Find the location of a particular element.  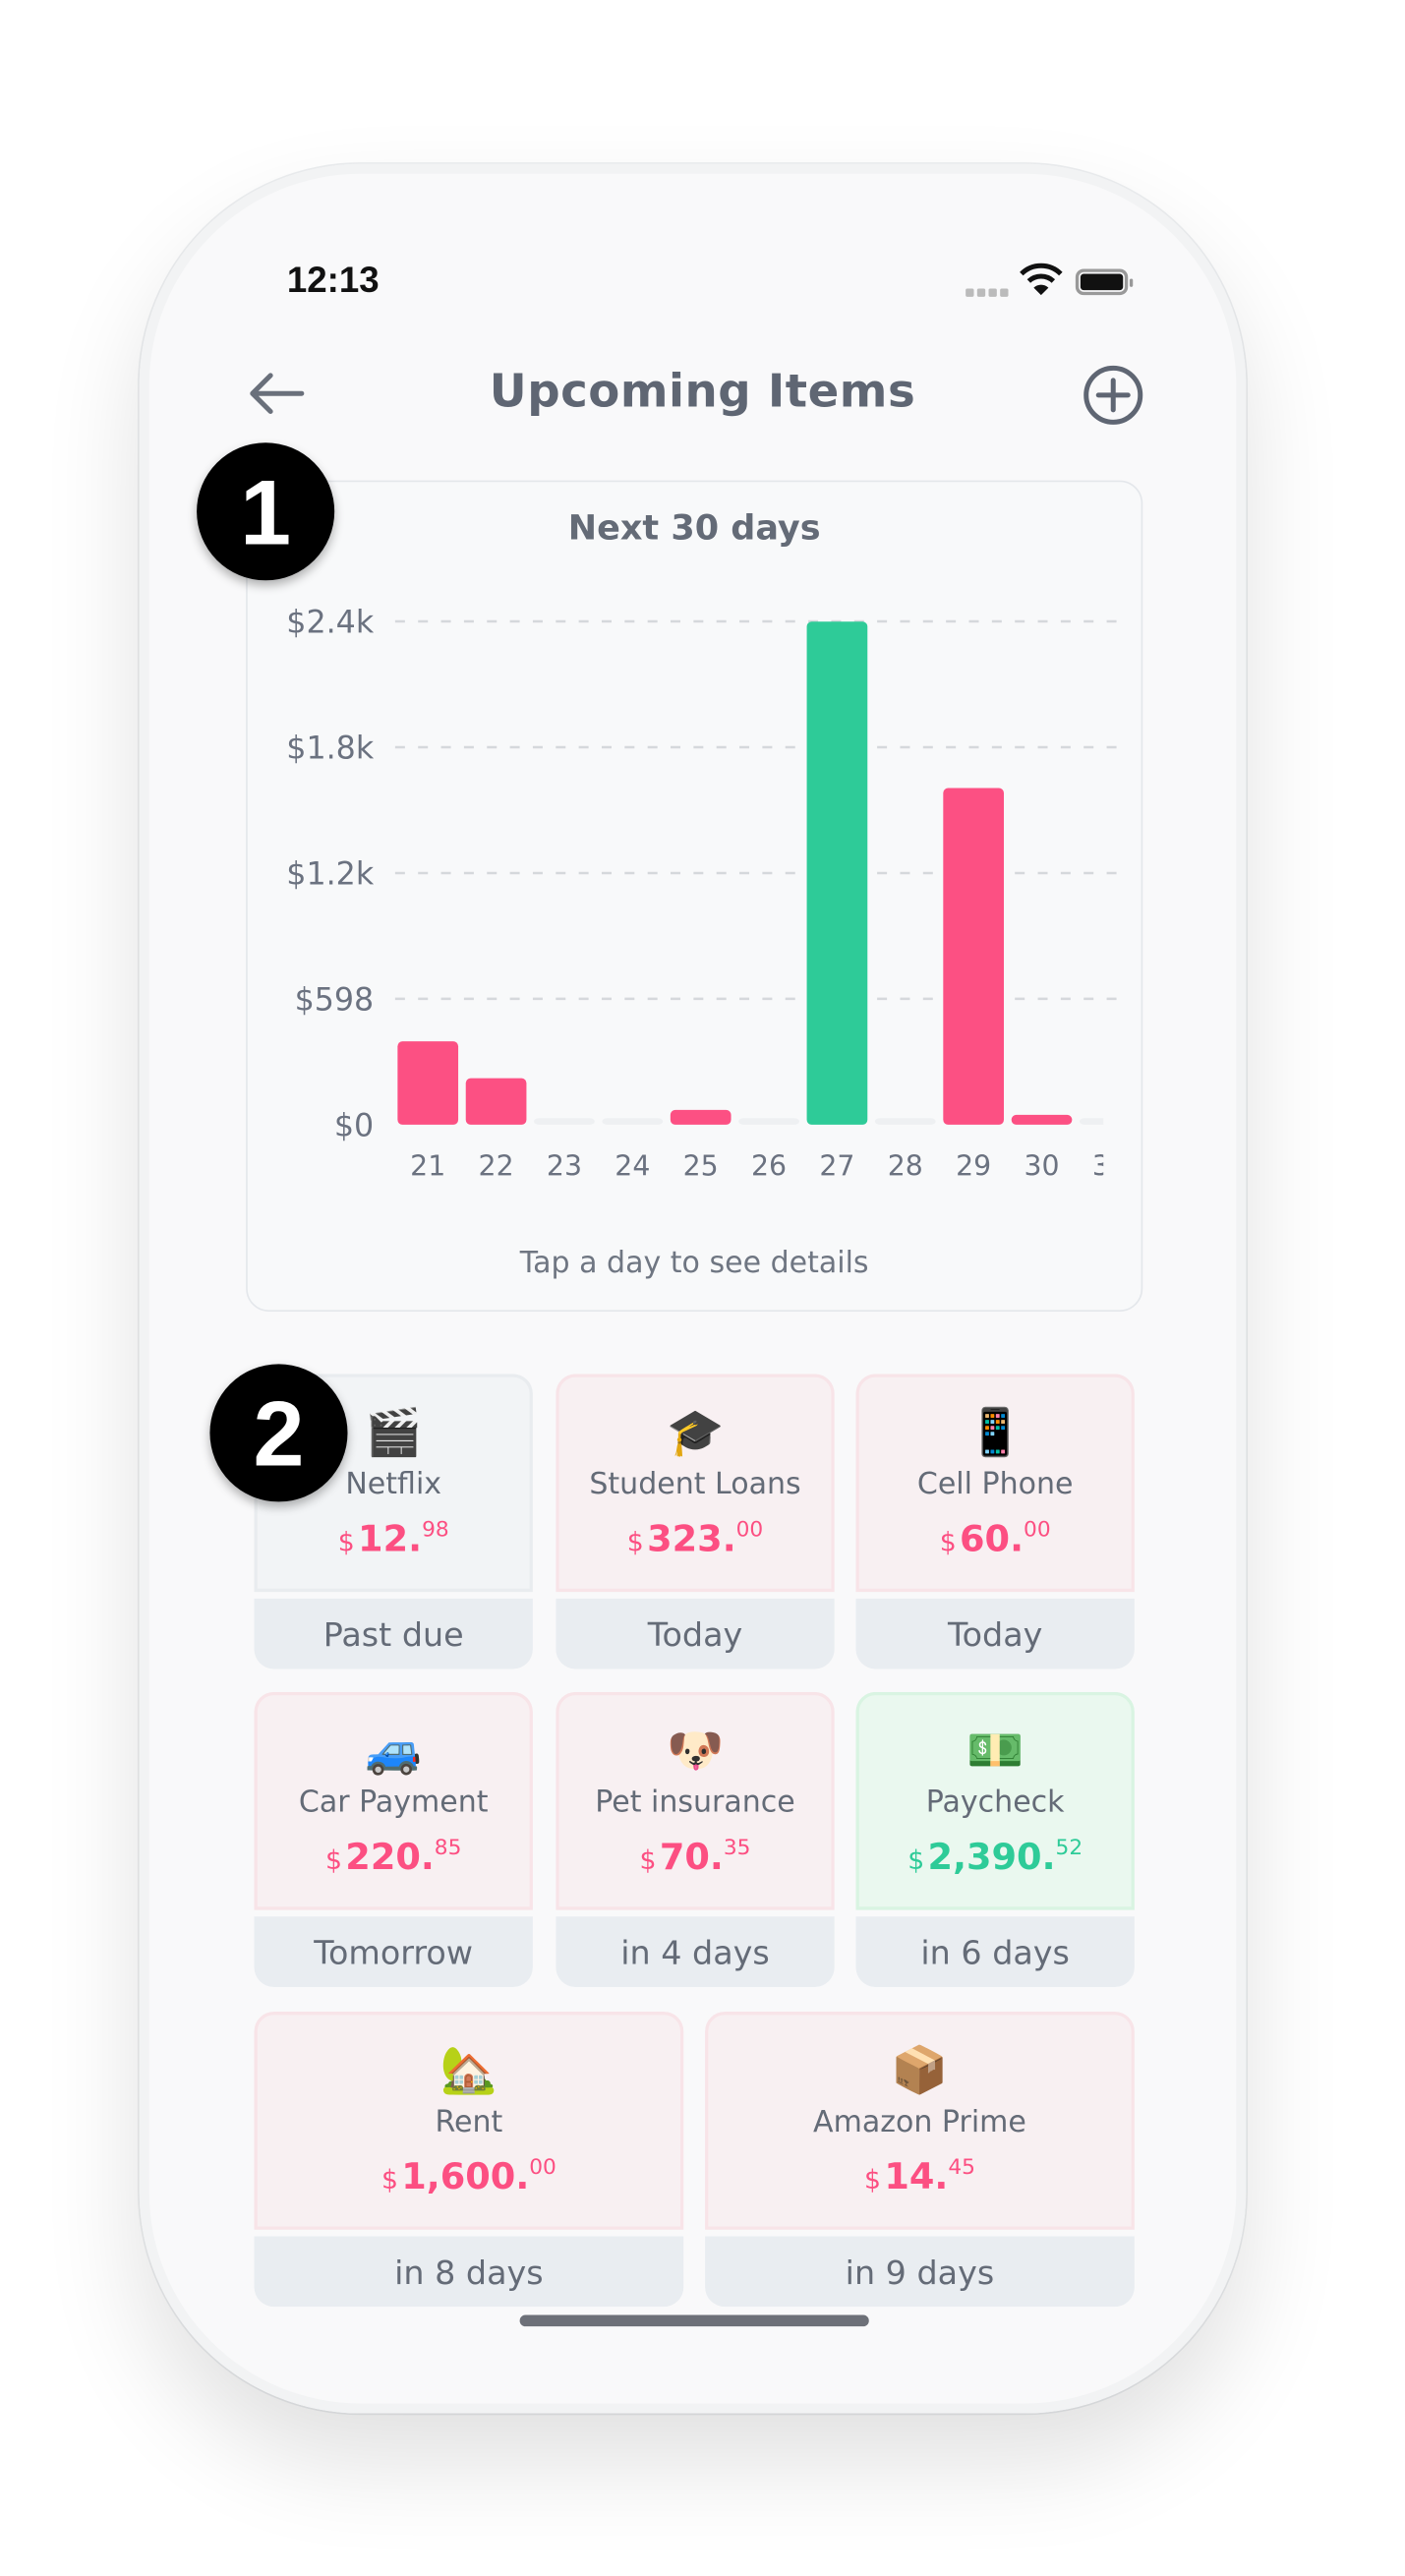

item-name: Pet insurance is located at coordinates (695, 1802).